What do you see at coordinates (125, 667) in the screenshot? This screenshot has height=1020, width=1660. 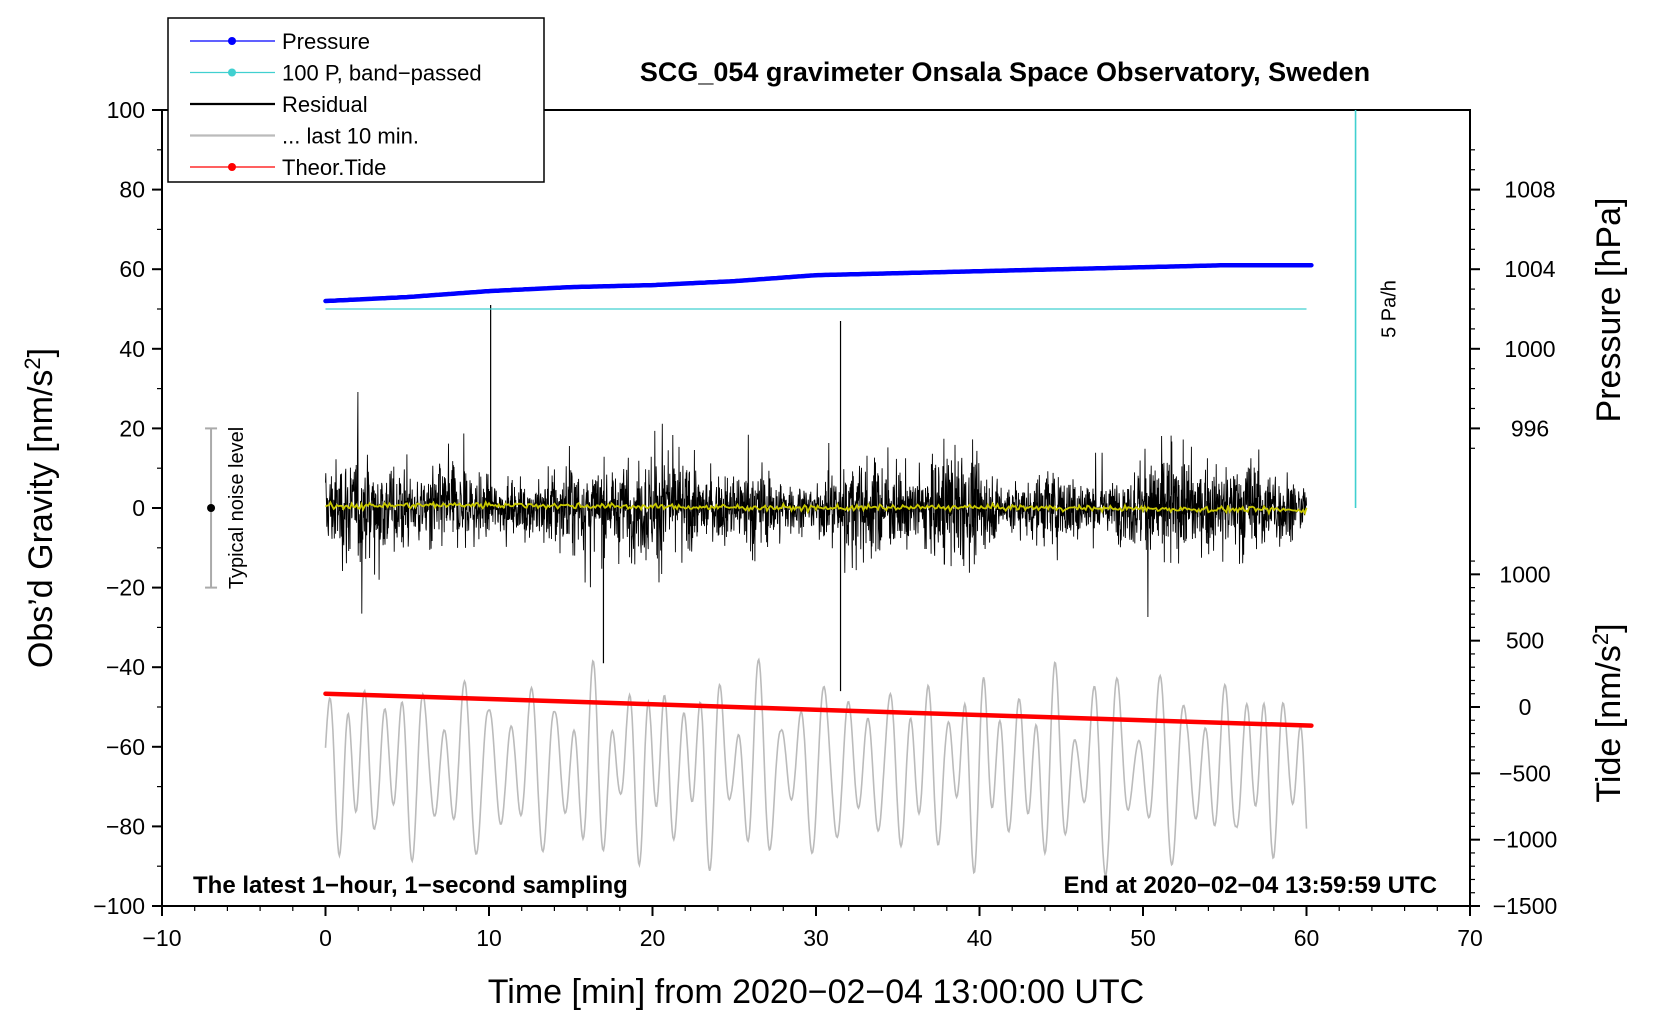 I see `y-tick-label: −40` at bounding box center [125, 667].